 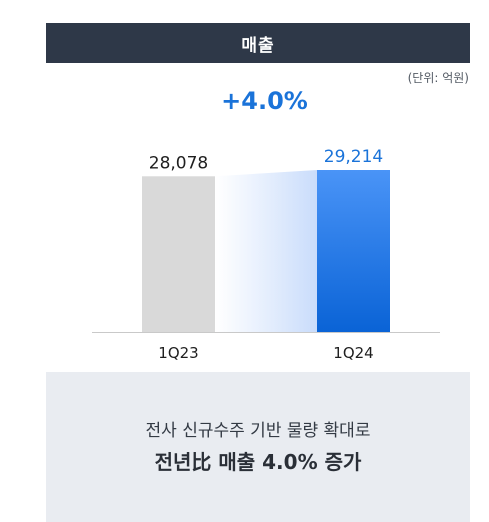 I want to click on bar-connector, so click(x=266, y=251).